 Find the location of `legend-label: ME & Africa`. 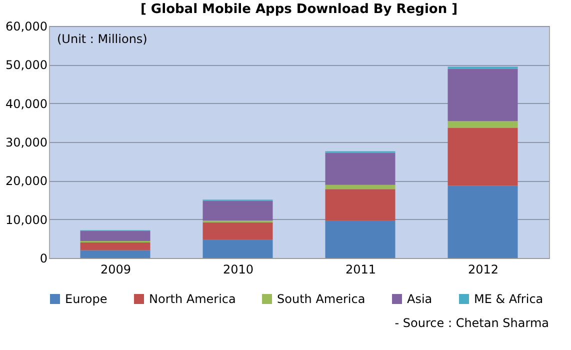

legend-label: ME & Africa is located at coordinates (509, 299).